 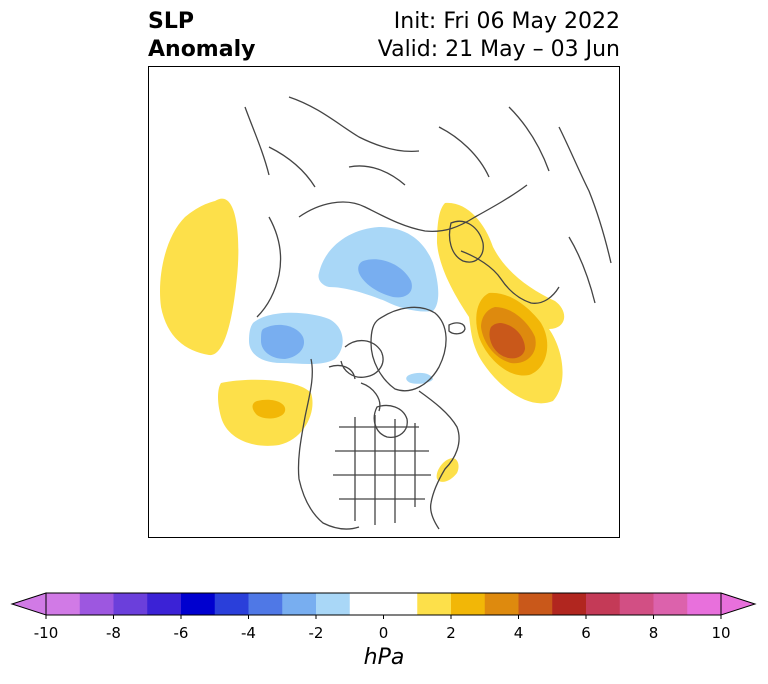 What do you see at coordinates (721, 633) in the screenshot?
I see `colorbar-tick-label: 10` at bounding box center [721, 633].